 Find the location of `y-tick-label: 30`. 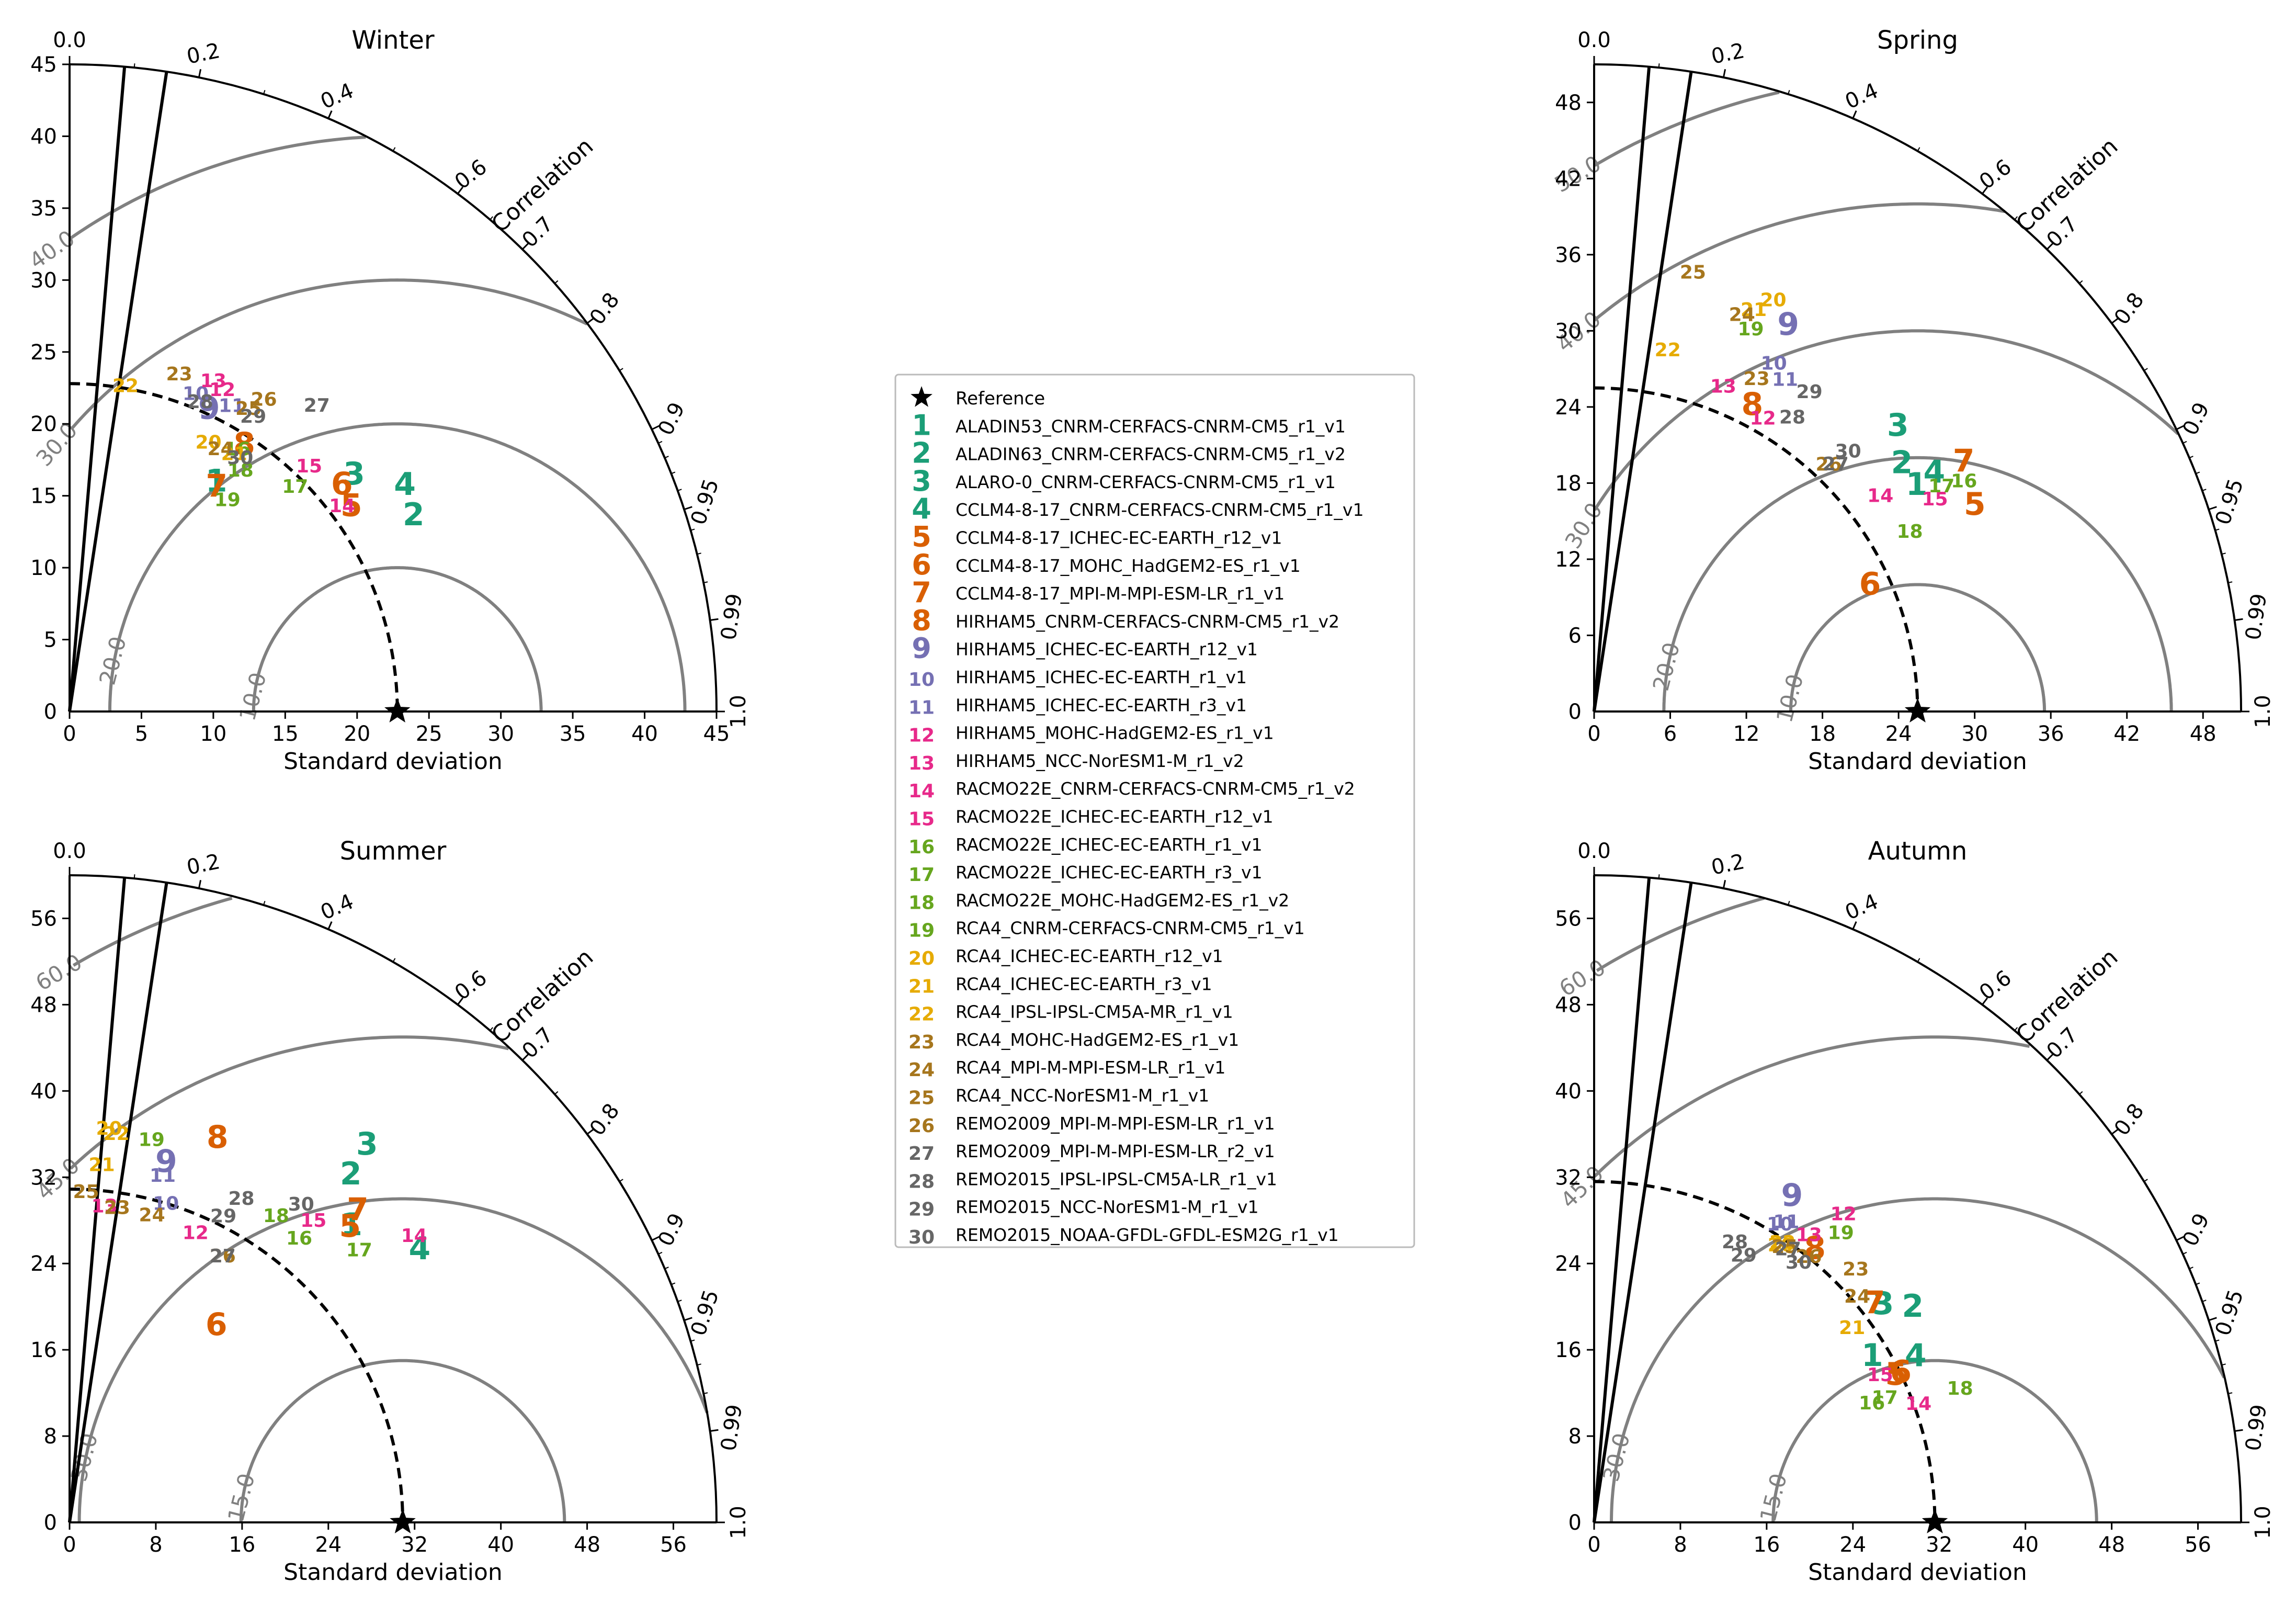

y-tick-label: 30 is located at coordinates (1568, 331).